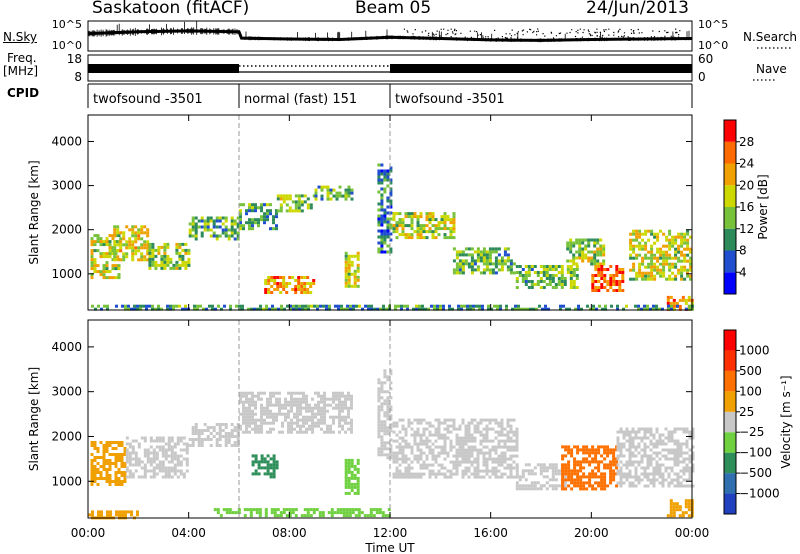  What do you see at coordinates (289, 533) in the screenshot?
I see `velocity-xtick-label-2: 08:00` at bounding box center [289, 533].